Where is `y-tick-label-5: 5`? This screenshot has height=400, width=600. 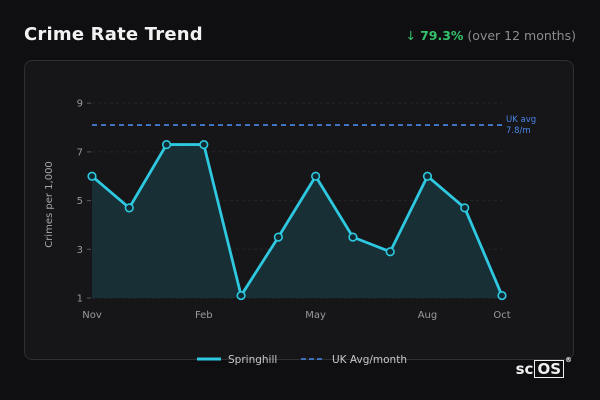 y-tick-label-5: 5 is located at coordinates (80, 201).